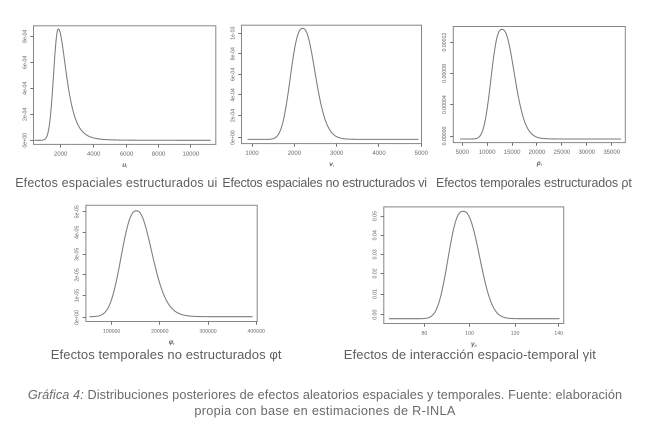 This screenshot has height=442, width=650. Describe the element at coordinates (78, 211) in the screenshot. I see `svg-text: 5e-05` at that location.